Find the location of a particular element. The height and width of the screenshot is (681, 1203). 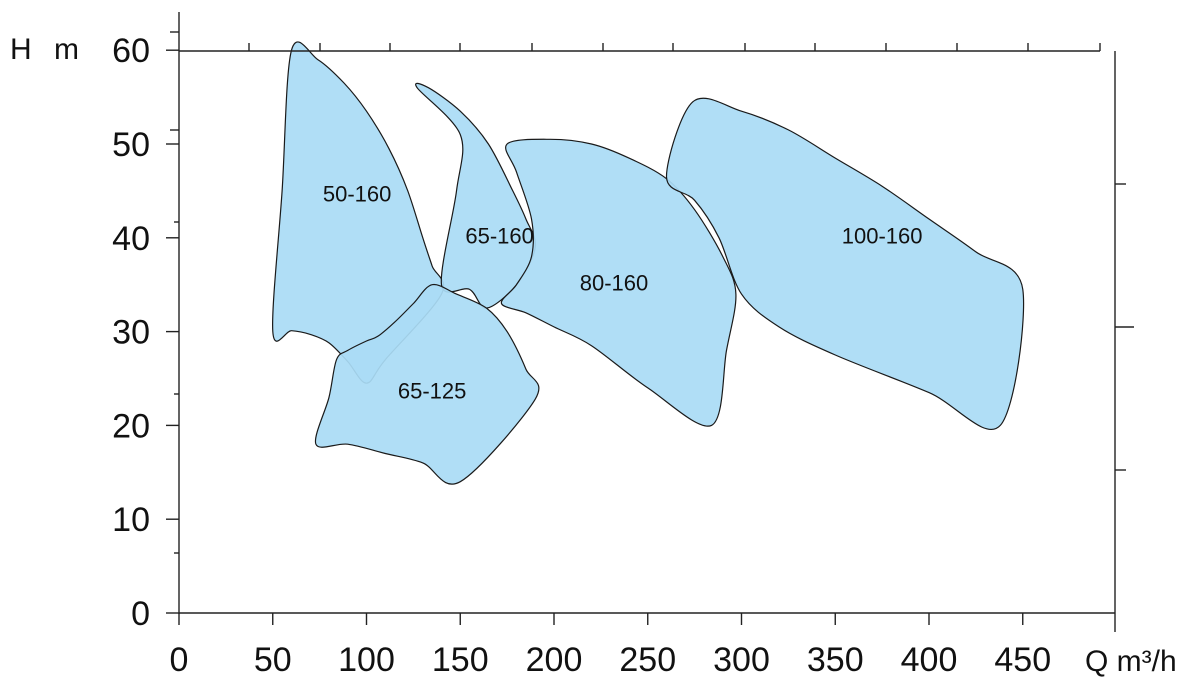

x-tick-label: 150 is located at coordinates (460, 660).